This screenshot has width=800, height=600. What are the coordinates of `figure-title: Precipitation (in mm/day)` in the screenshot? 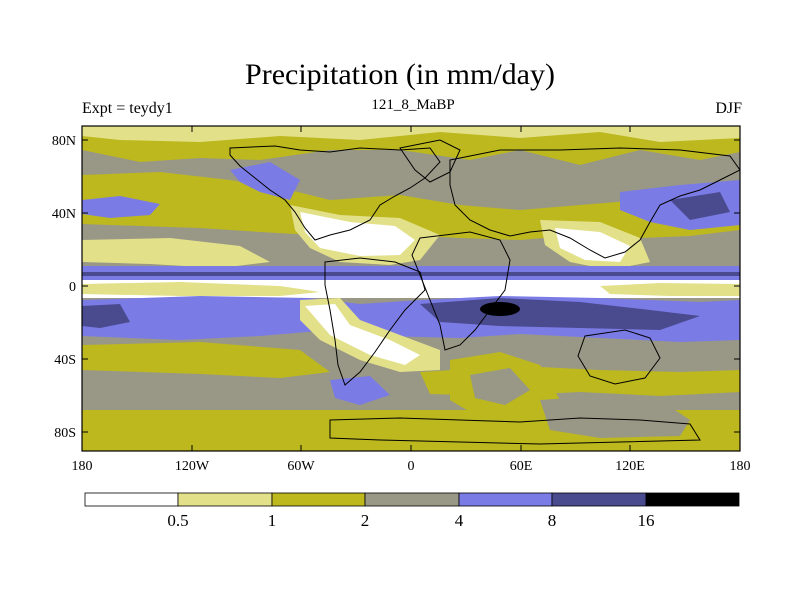 It's located at (400, 74).